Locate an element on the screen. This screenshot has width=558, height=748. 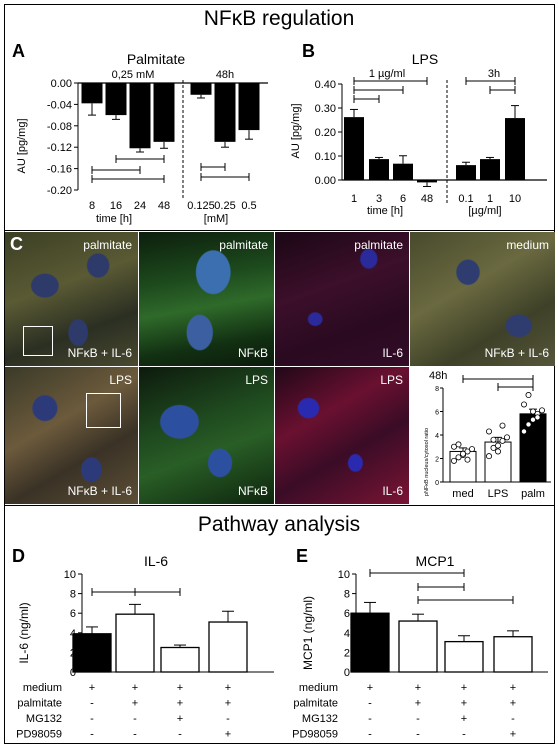
micrograph-condition-label: LPS is located at coordinates (120, 380).